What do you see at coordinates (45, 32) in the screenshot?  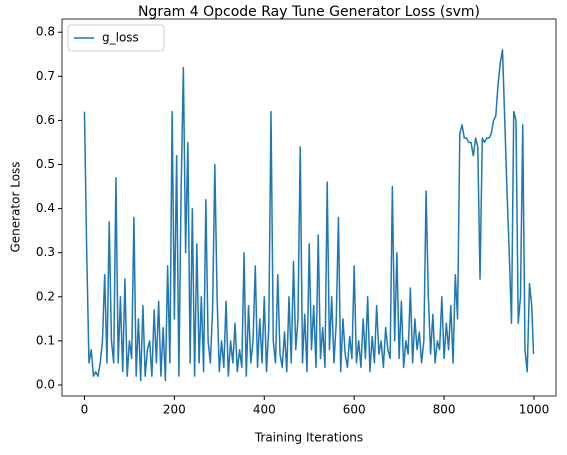 I see `y-tick-label: 0.8` at bounding box center [45, 32].